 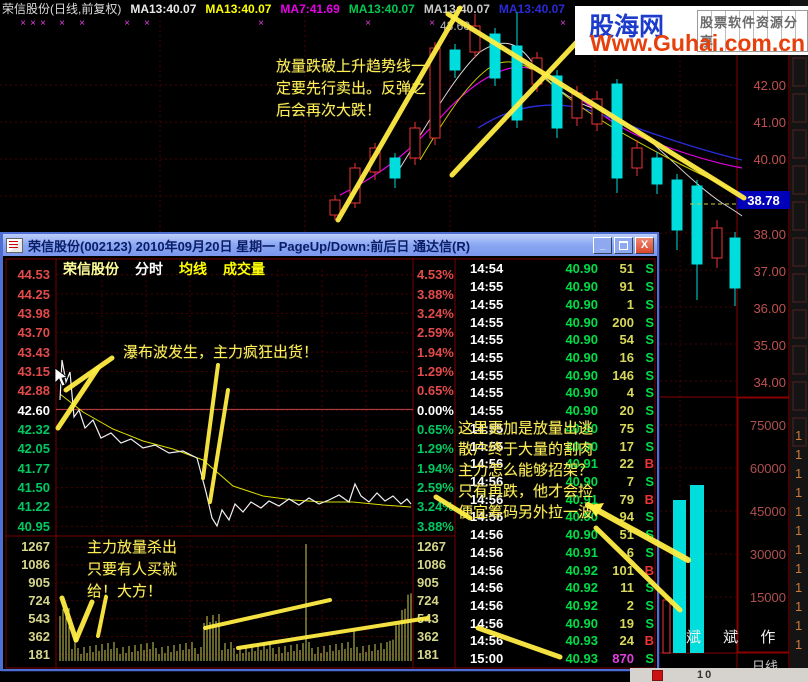 I want to click on tape-row: 14:56 40.90 19 S, so click(x=558, y=623).